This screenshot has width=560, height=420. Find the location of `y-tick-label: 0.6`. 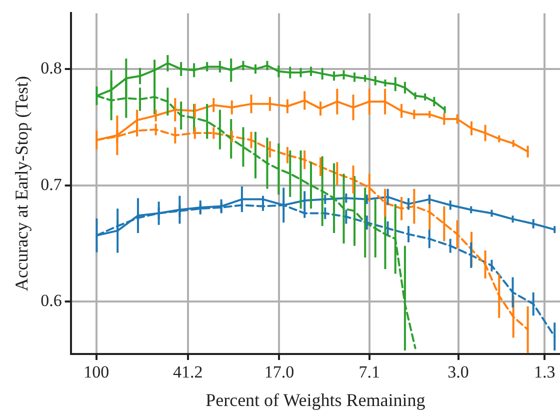

y-tick-label: 0.6 is located at coordinates (51, 300).